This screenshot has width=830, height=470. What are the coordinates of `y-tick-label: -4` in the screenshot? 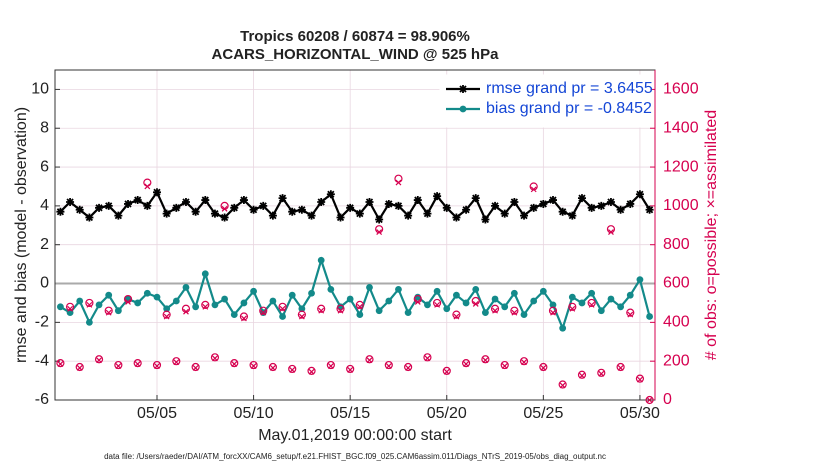 It's located at (42, 360).